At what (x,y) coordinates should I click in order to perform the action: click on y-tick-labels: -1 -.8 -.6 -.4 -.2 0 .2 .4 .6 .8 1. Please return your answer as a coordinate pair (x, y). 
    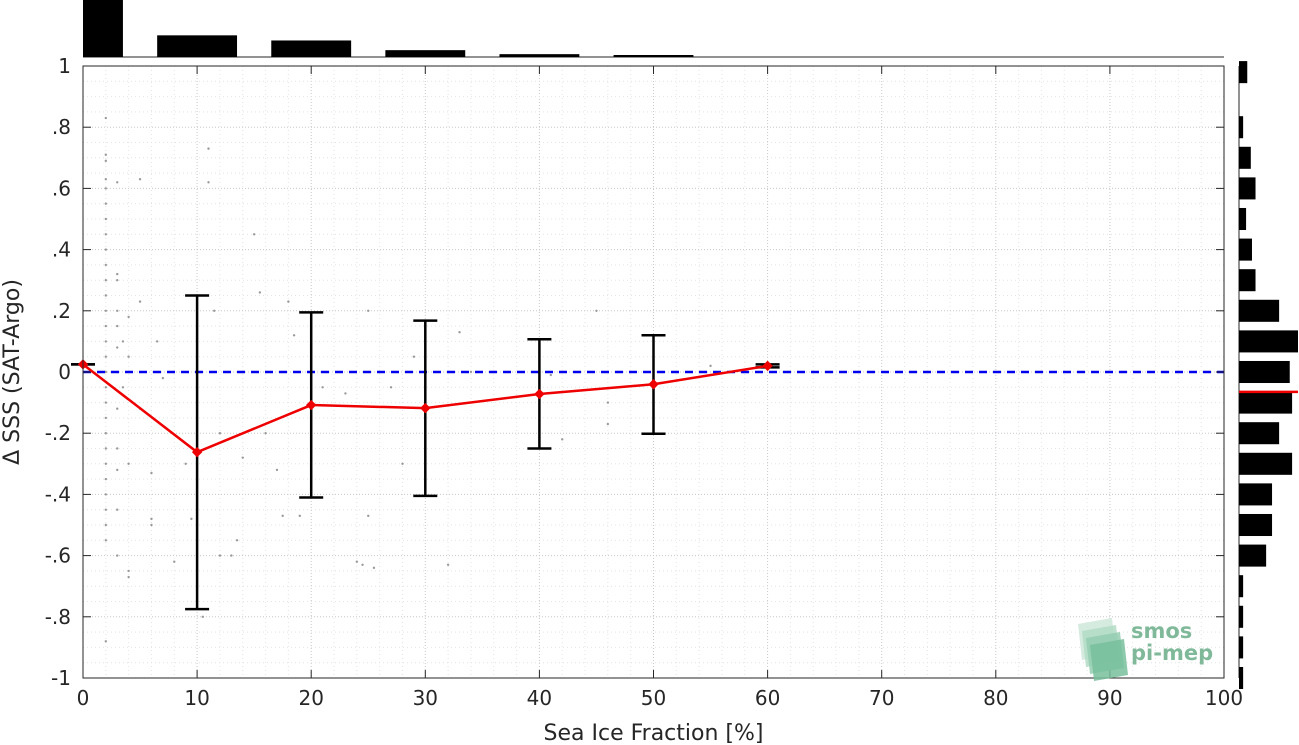
    Looking at the image, I should click on (58, 372).